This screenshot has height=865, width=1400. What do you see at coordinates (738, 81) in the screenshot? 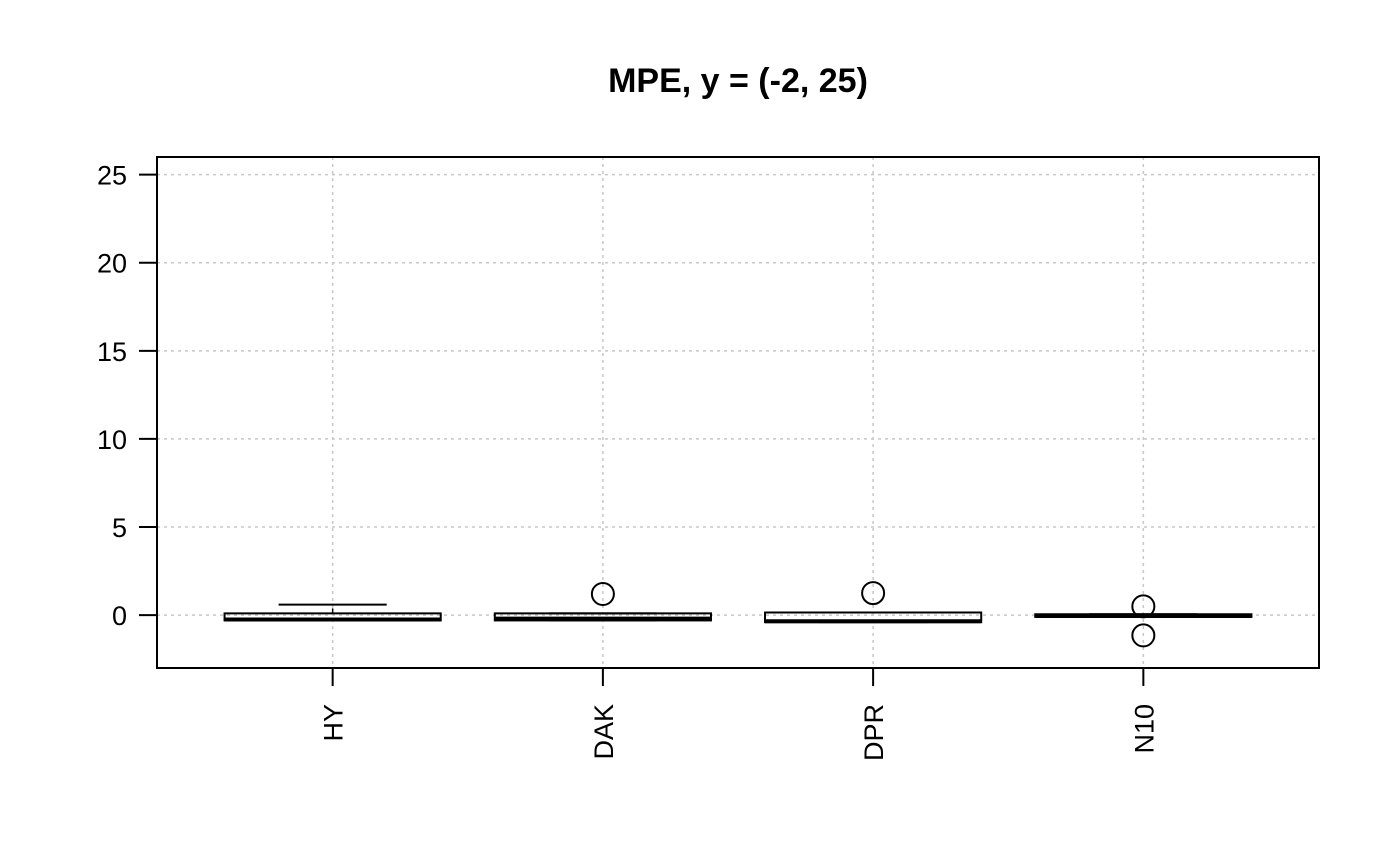
I see `chart-title: MPE, y = (-2, 25)` at bounding box center [738, 81].